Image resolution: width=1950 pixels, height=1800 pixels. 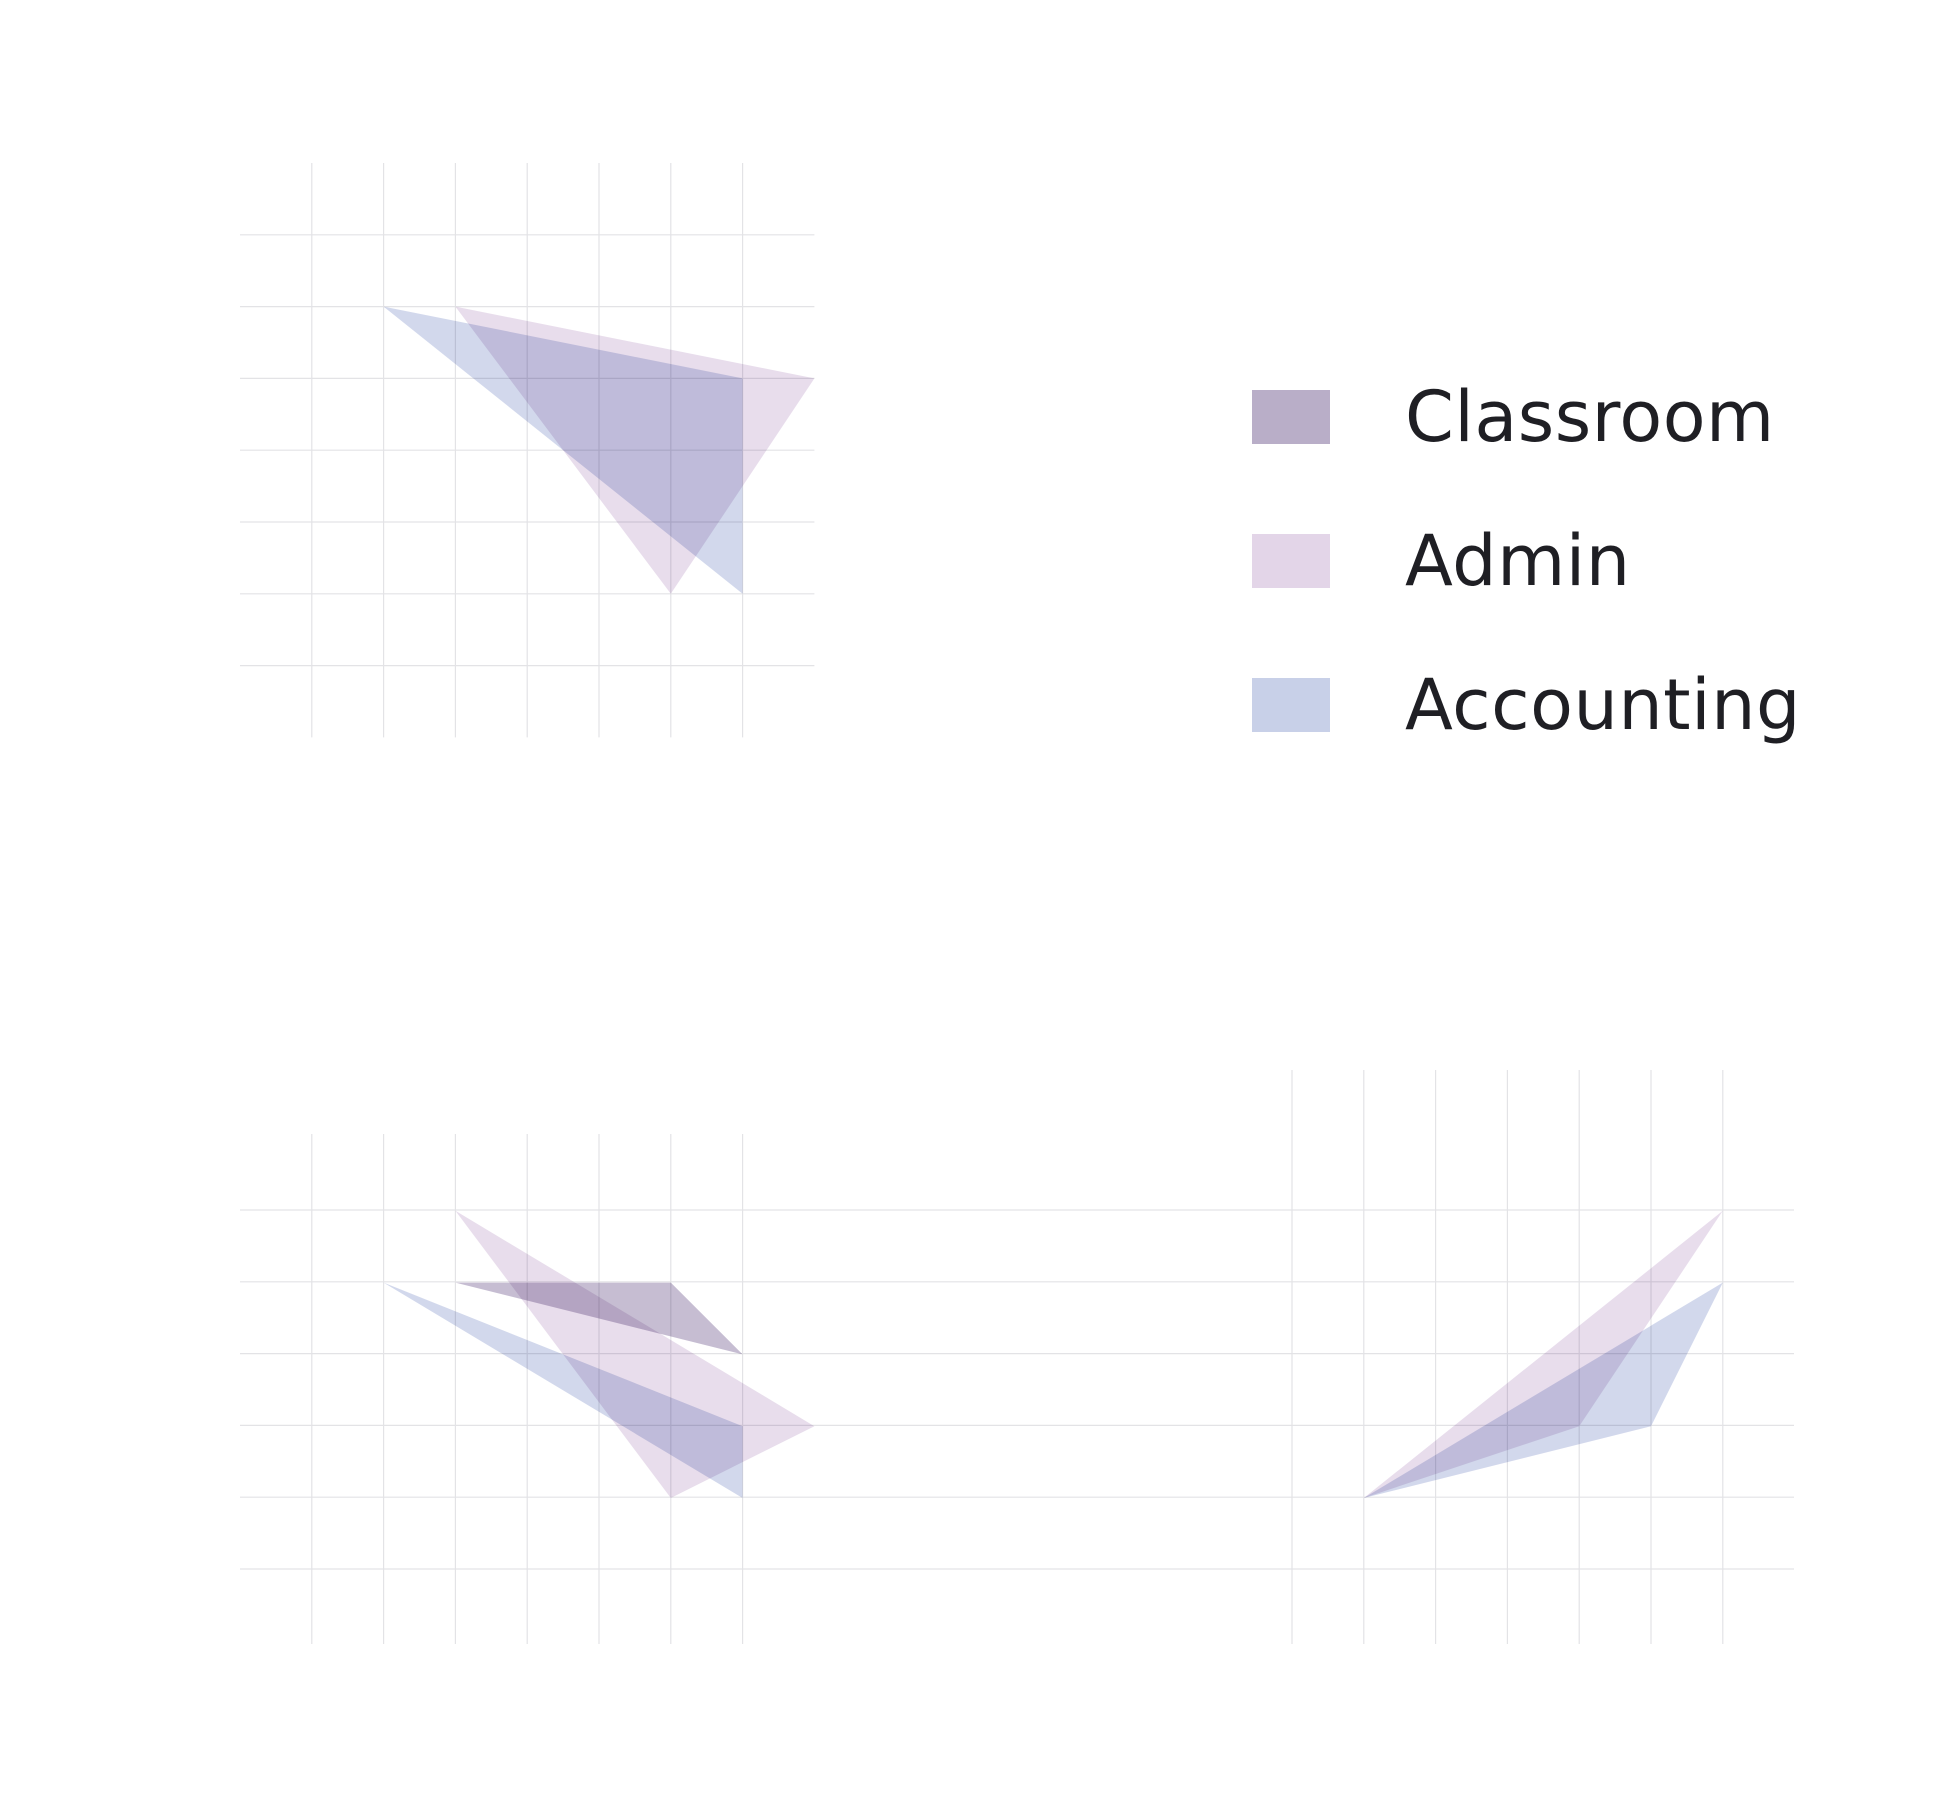 What do you see at coordinates (1518, 561) in the screenshot?
I see `legend-label-admin: Admin` at bounding box center [1518, 561].